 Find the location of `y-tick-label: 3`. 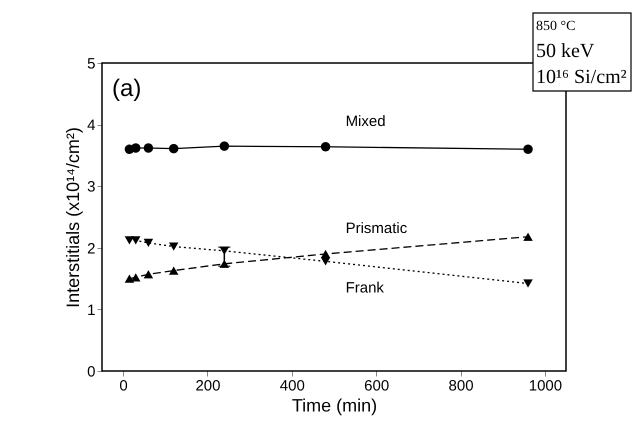

y-tick-label: 3 is located at coordinates (91, 187).